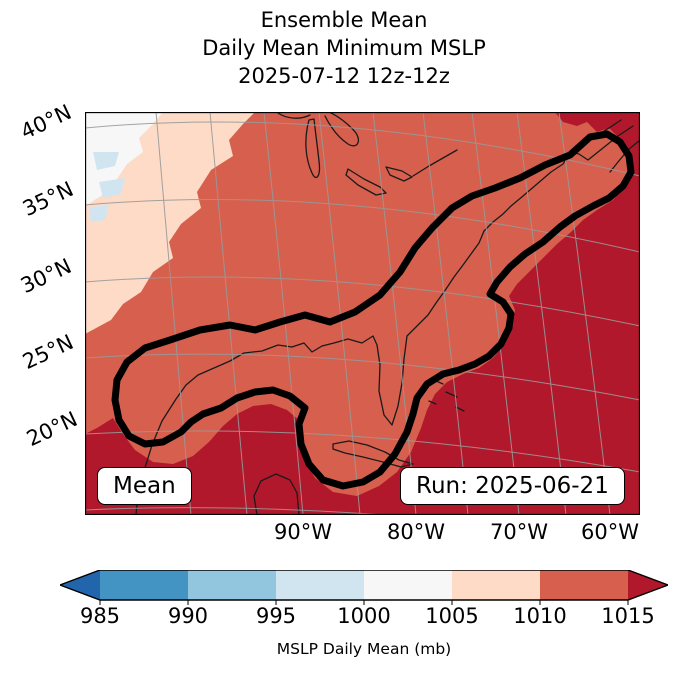  Describe the element at coordinates (364, 616) in the screenshot. I see `colorbar-tick-1000: 1000` at that location.